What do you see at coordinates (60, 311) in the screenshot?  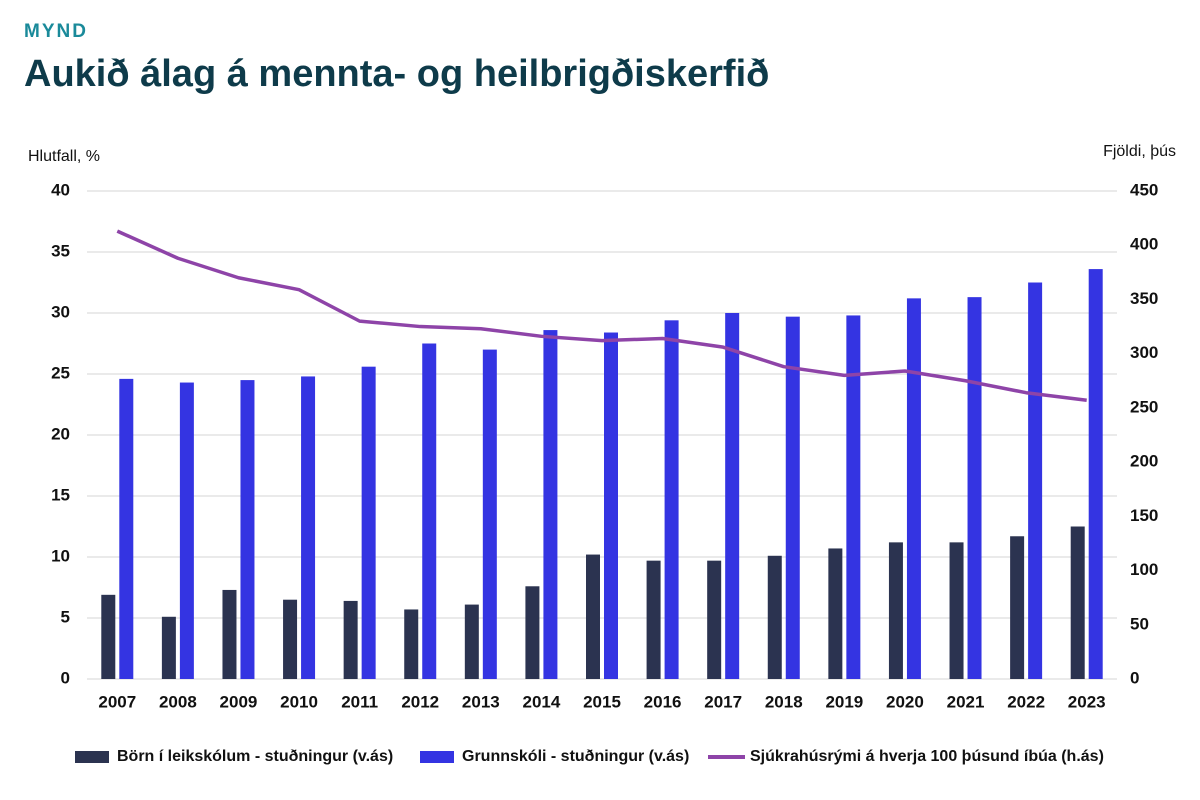 I see `y-tick-label: 30` at bounding box center [60, 311].